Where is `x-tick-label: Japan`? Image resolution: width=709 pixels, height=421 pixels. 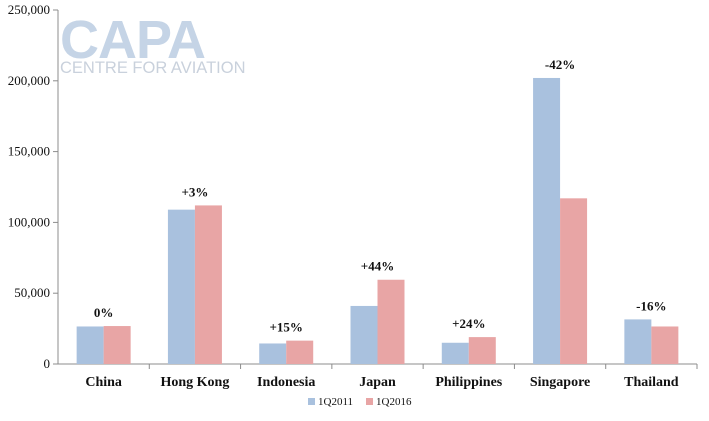
x-tick-label: Japan is located at coordinates (377, 382).